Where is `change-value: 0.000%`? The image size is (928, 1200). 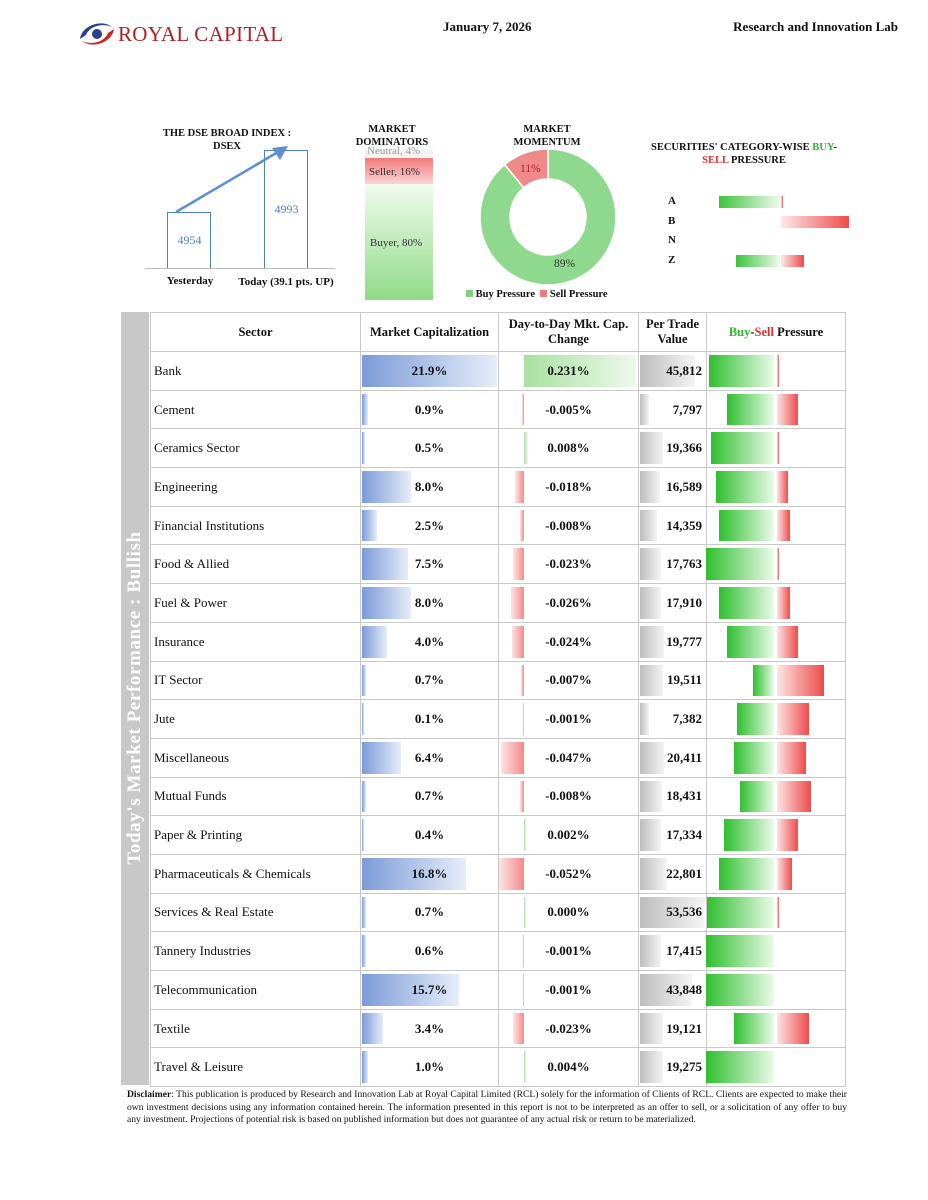 change-value: 0.000% is located at coordinates (568, 912).